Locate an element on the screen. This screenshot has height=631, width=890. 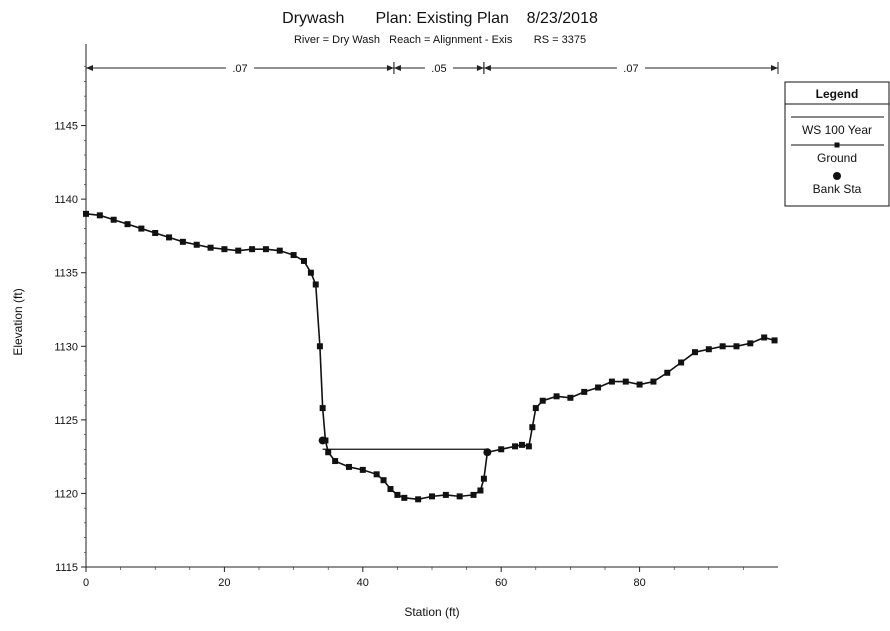
y-tick-label: 1120 is located at coordinates (66, 494).